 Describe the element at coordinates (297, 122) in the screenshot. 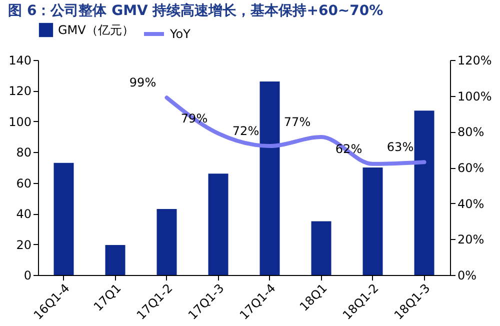

I see `data-label: 77%` at that location.